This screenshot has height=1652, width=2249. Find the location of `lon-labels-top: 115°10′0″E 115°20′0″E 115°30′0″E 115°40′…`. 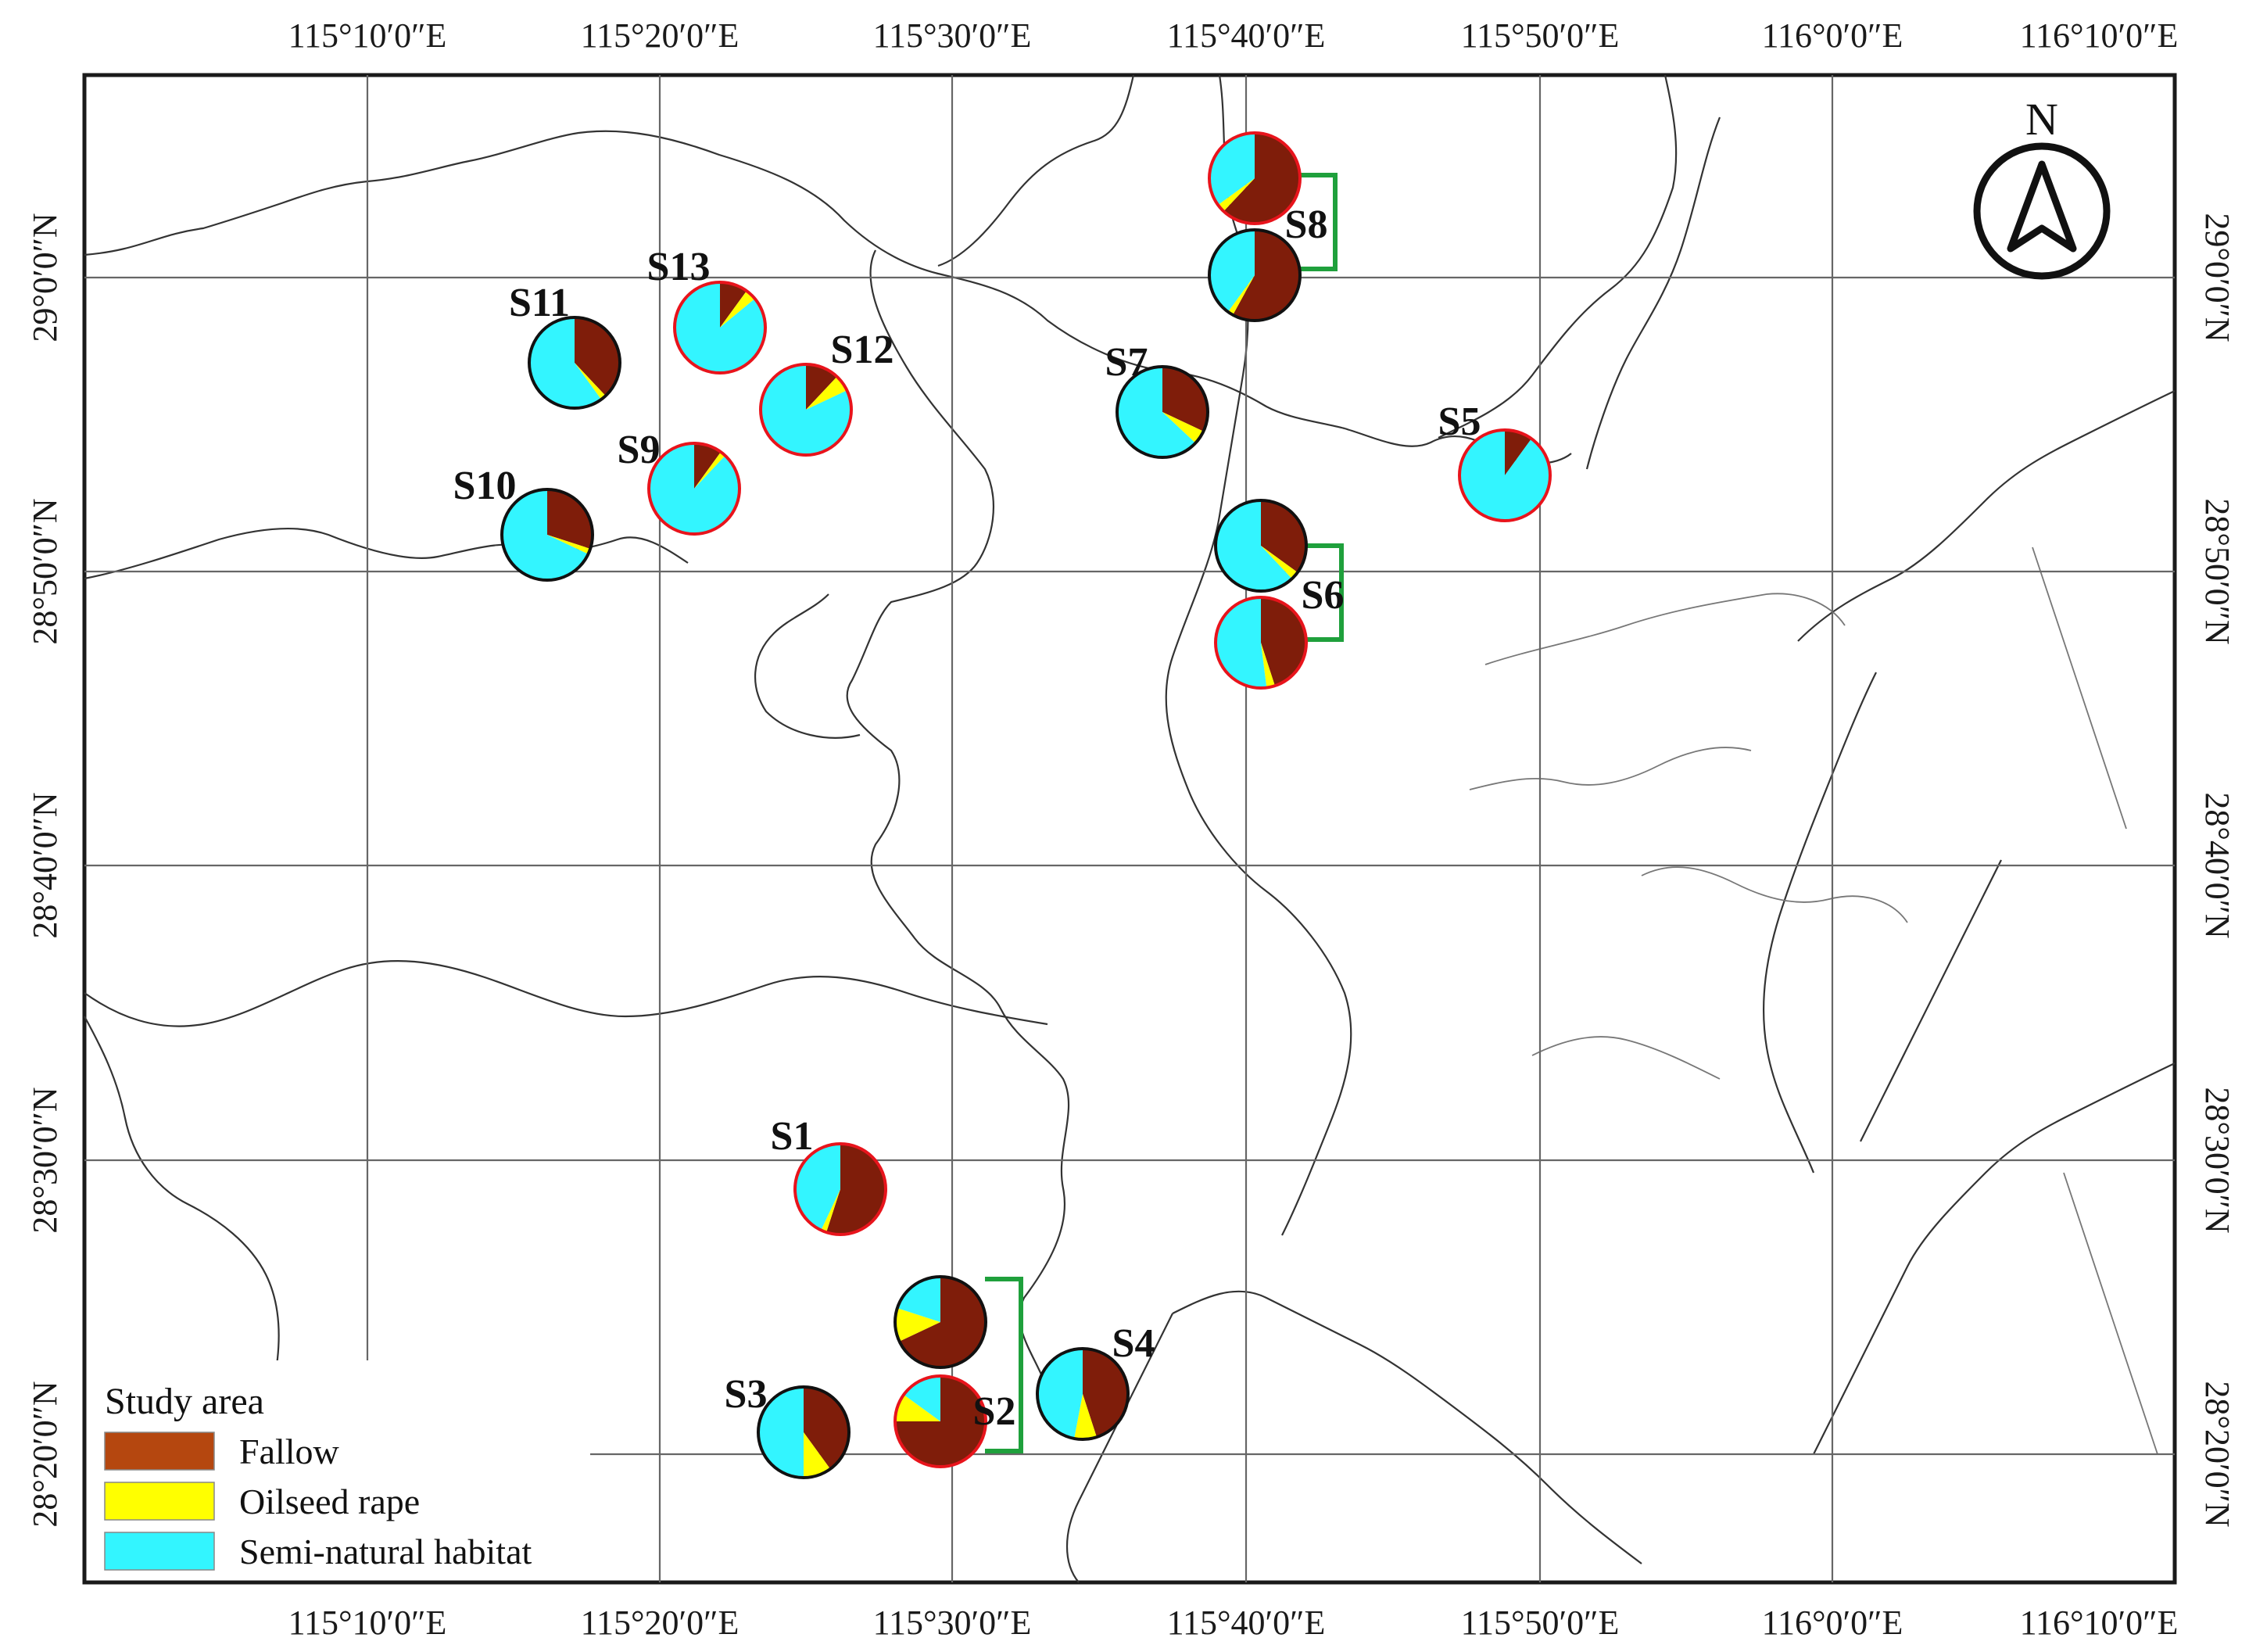

lon-labels-top: 115°10′0″E 115°20′0″E 115°30′0″E 115°40′… is located at coordinates (1234, 35).